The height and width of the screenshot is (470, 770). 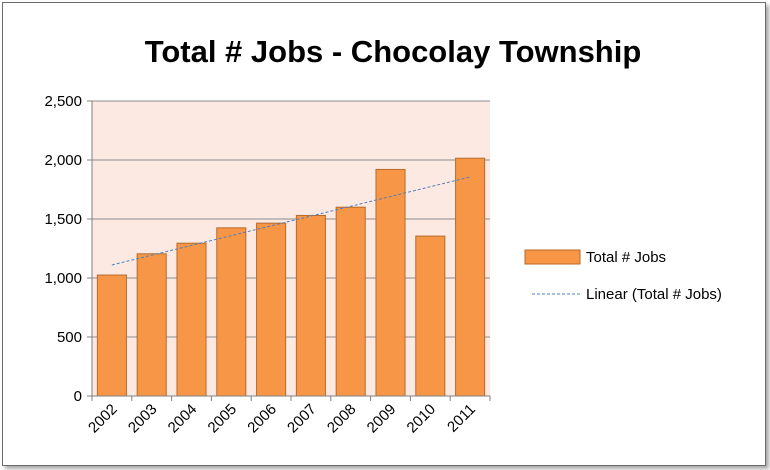 I want to click on y-tick-label: 500, so click(x=69, y=337).